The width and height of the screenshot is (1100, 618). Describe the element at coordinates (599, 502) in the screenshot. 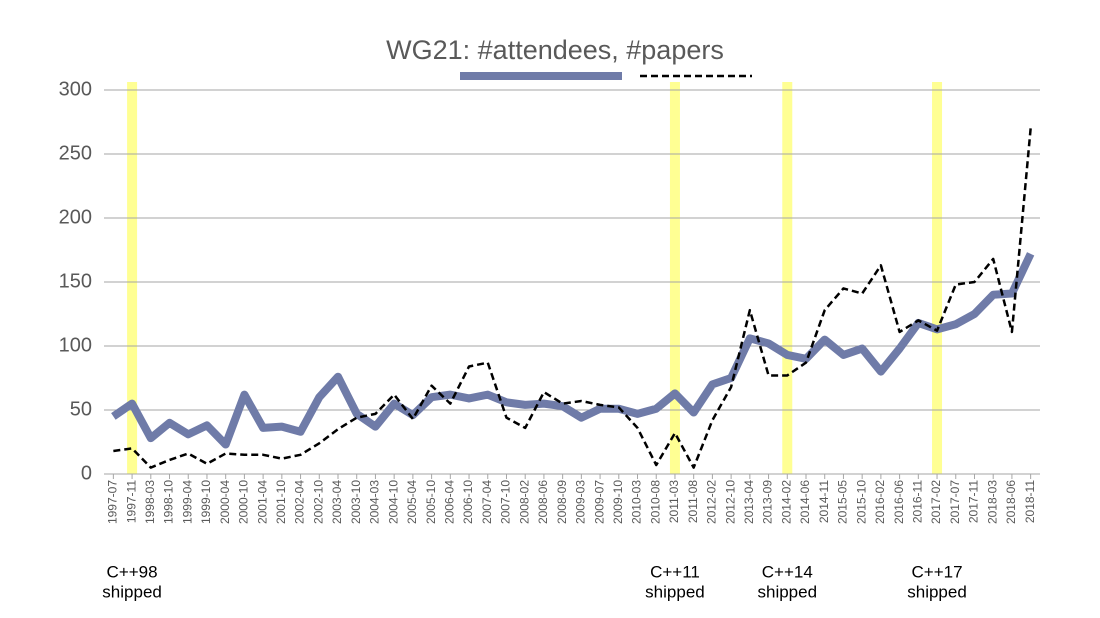

I see `x-tick-label: 2009-07` at that location.